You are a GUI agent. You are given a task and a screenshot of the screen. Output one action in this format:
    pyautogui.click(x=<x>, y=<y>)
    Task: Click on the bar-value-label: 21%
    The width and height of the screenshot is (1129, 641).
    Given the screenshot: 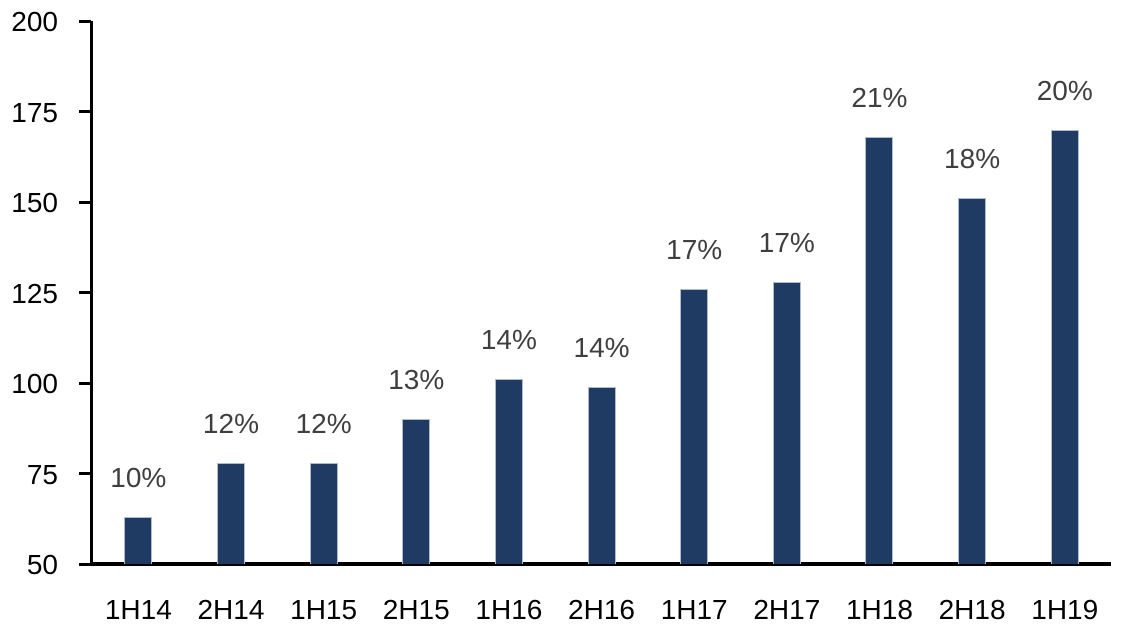 What is the action you would take?
    pyautogui.click(x=879, y=97)
    